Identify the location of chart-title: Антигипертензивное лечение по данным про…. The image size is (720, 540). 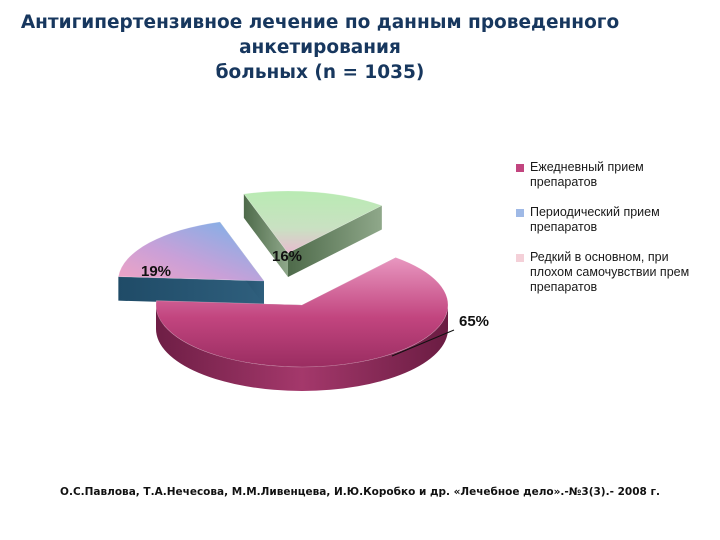
(320, 47).